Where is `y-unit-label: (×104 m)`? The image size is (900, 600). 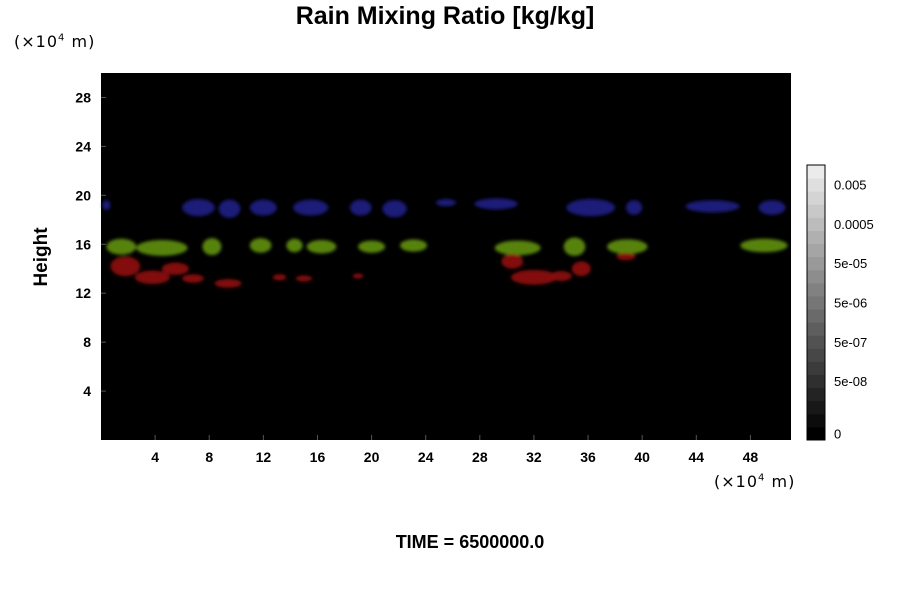
y-unit-label: (×104 m) is located at coordinates (54, 41).